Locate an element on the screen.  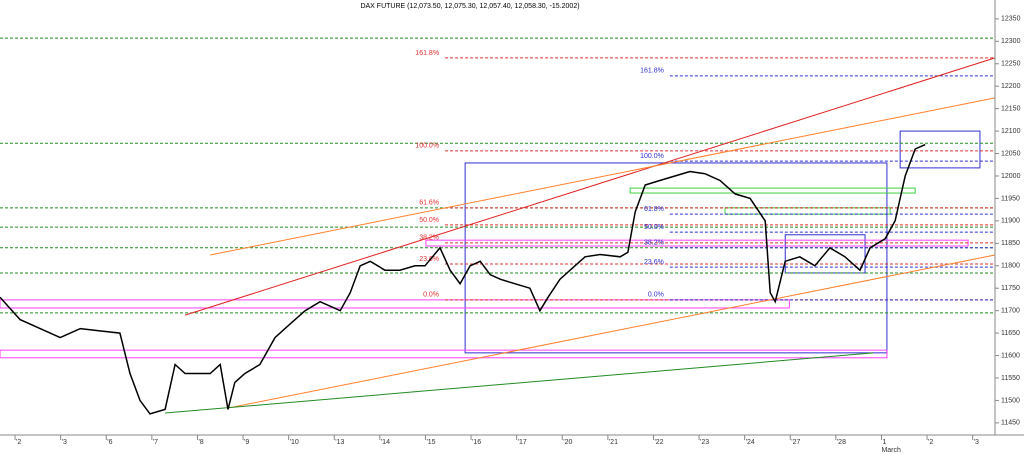
x-tick-label: '28 is located at coordinates (841, 442).